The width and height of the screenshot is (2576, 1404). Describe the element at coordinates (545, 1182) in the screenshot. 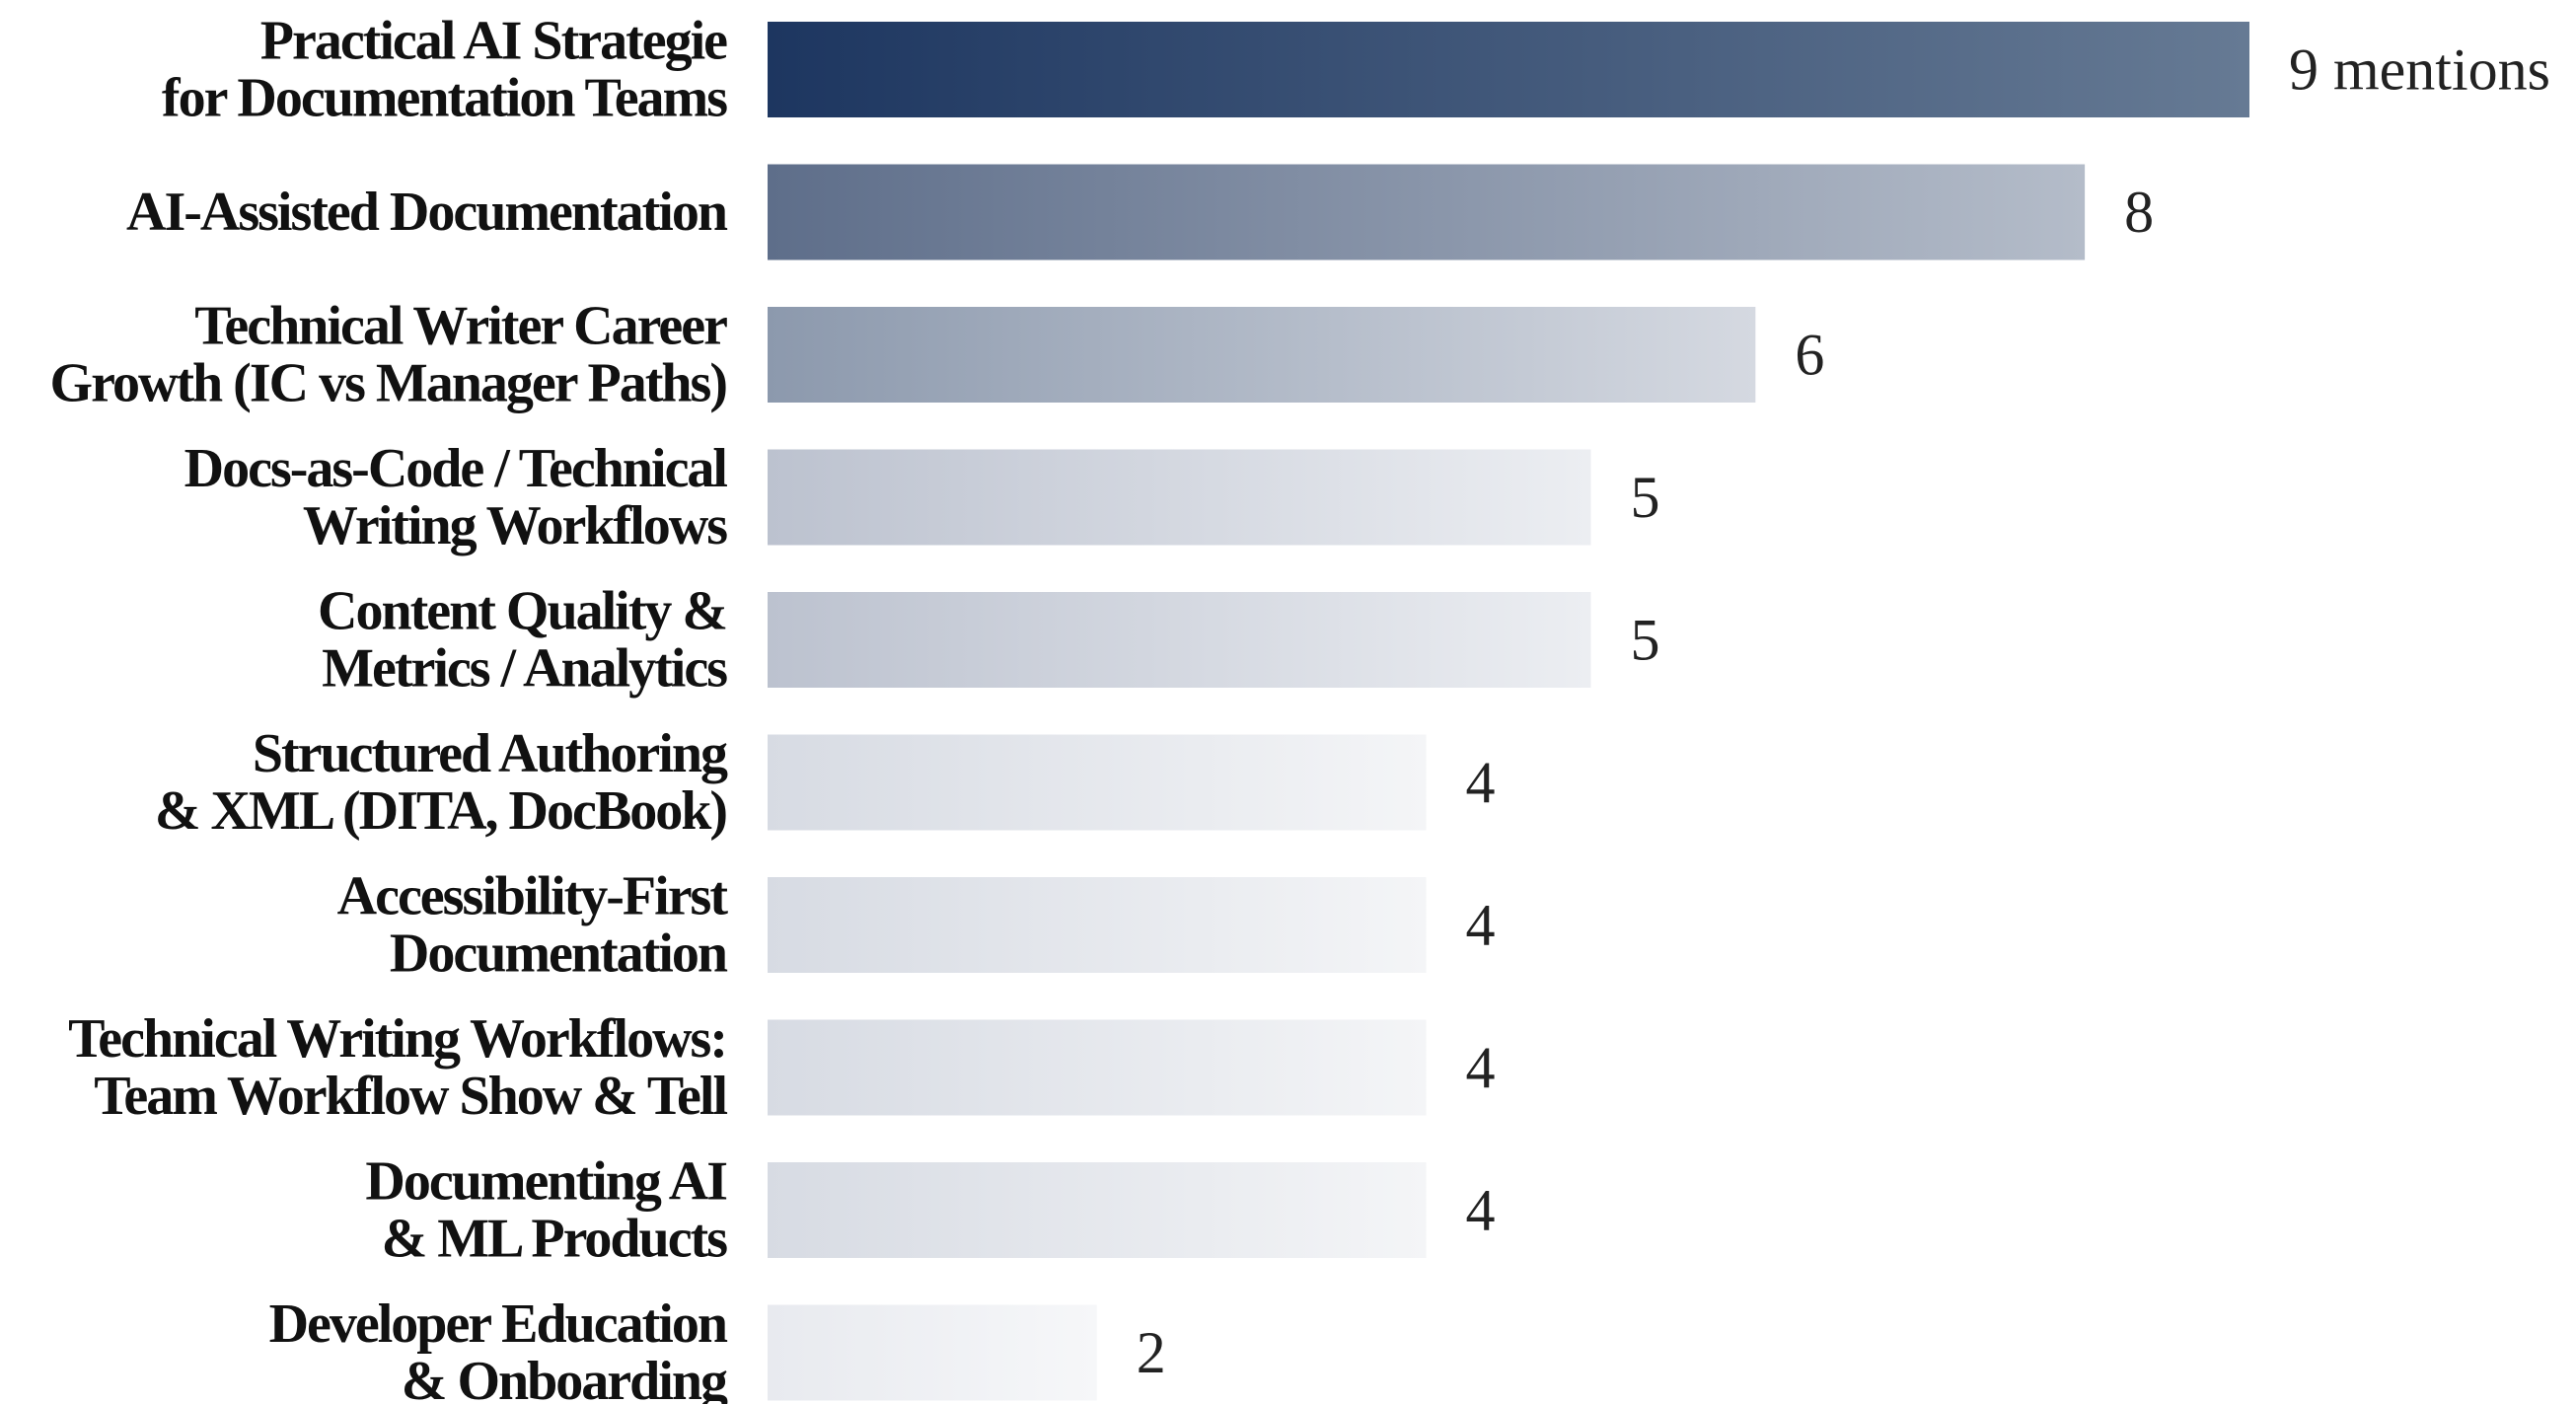

I see `category-label: Documenting AI` at that location.